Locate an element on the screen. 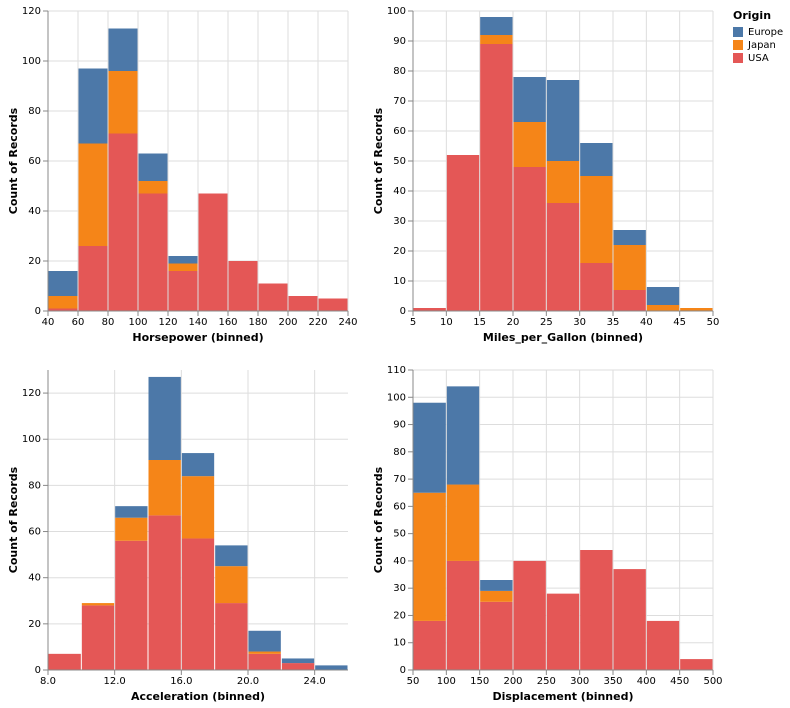  legend-title: Origin is located at coordinates (752, 15).